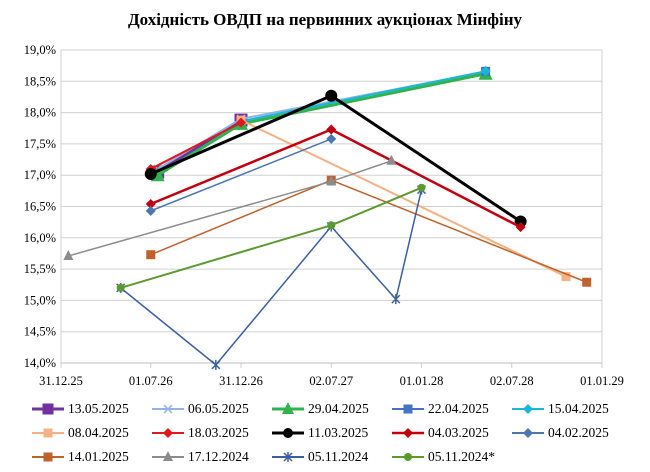 Image resolution: width=650 pixels, height=472 pixels. What do you see at coordinates (241, 381) in the screenshot?
I see `x-tick-label: 31.12.26` at bounding box center [241, 381].